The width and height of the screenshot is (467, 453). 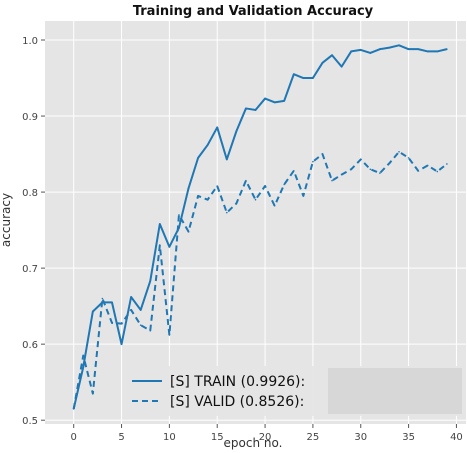 I want to click on y-axis-ticks: 0.5 0.6 0.7 0.8 0.9 1.0, so click(x=33, y=231).